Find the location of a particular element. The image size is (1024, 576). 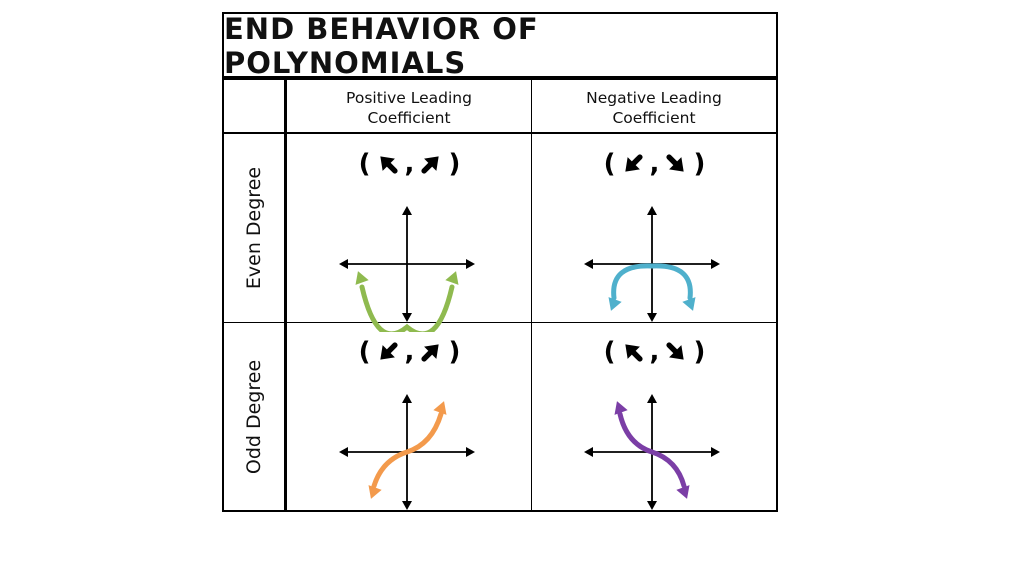

polynomial-graph-odd-down is located at coordinates (652, 452).